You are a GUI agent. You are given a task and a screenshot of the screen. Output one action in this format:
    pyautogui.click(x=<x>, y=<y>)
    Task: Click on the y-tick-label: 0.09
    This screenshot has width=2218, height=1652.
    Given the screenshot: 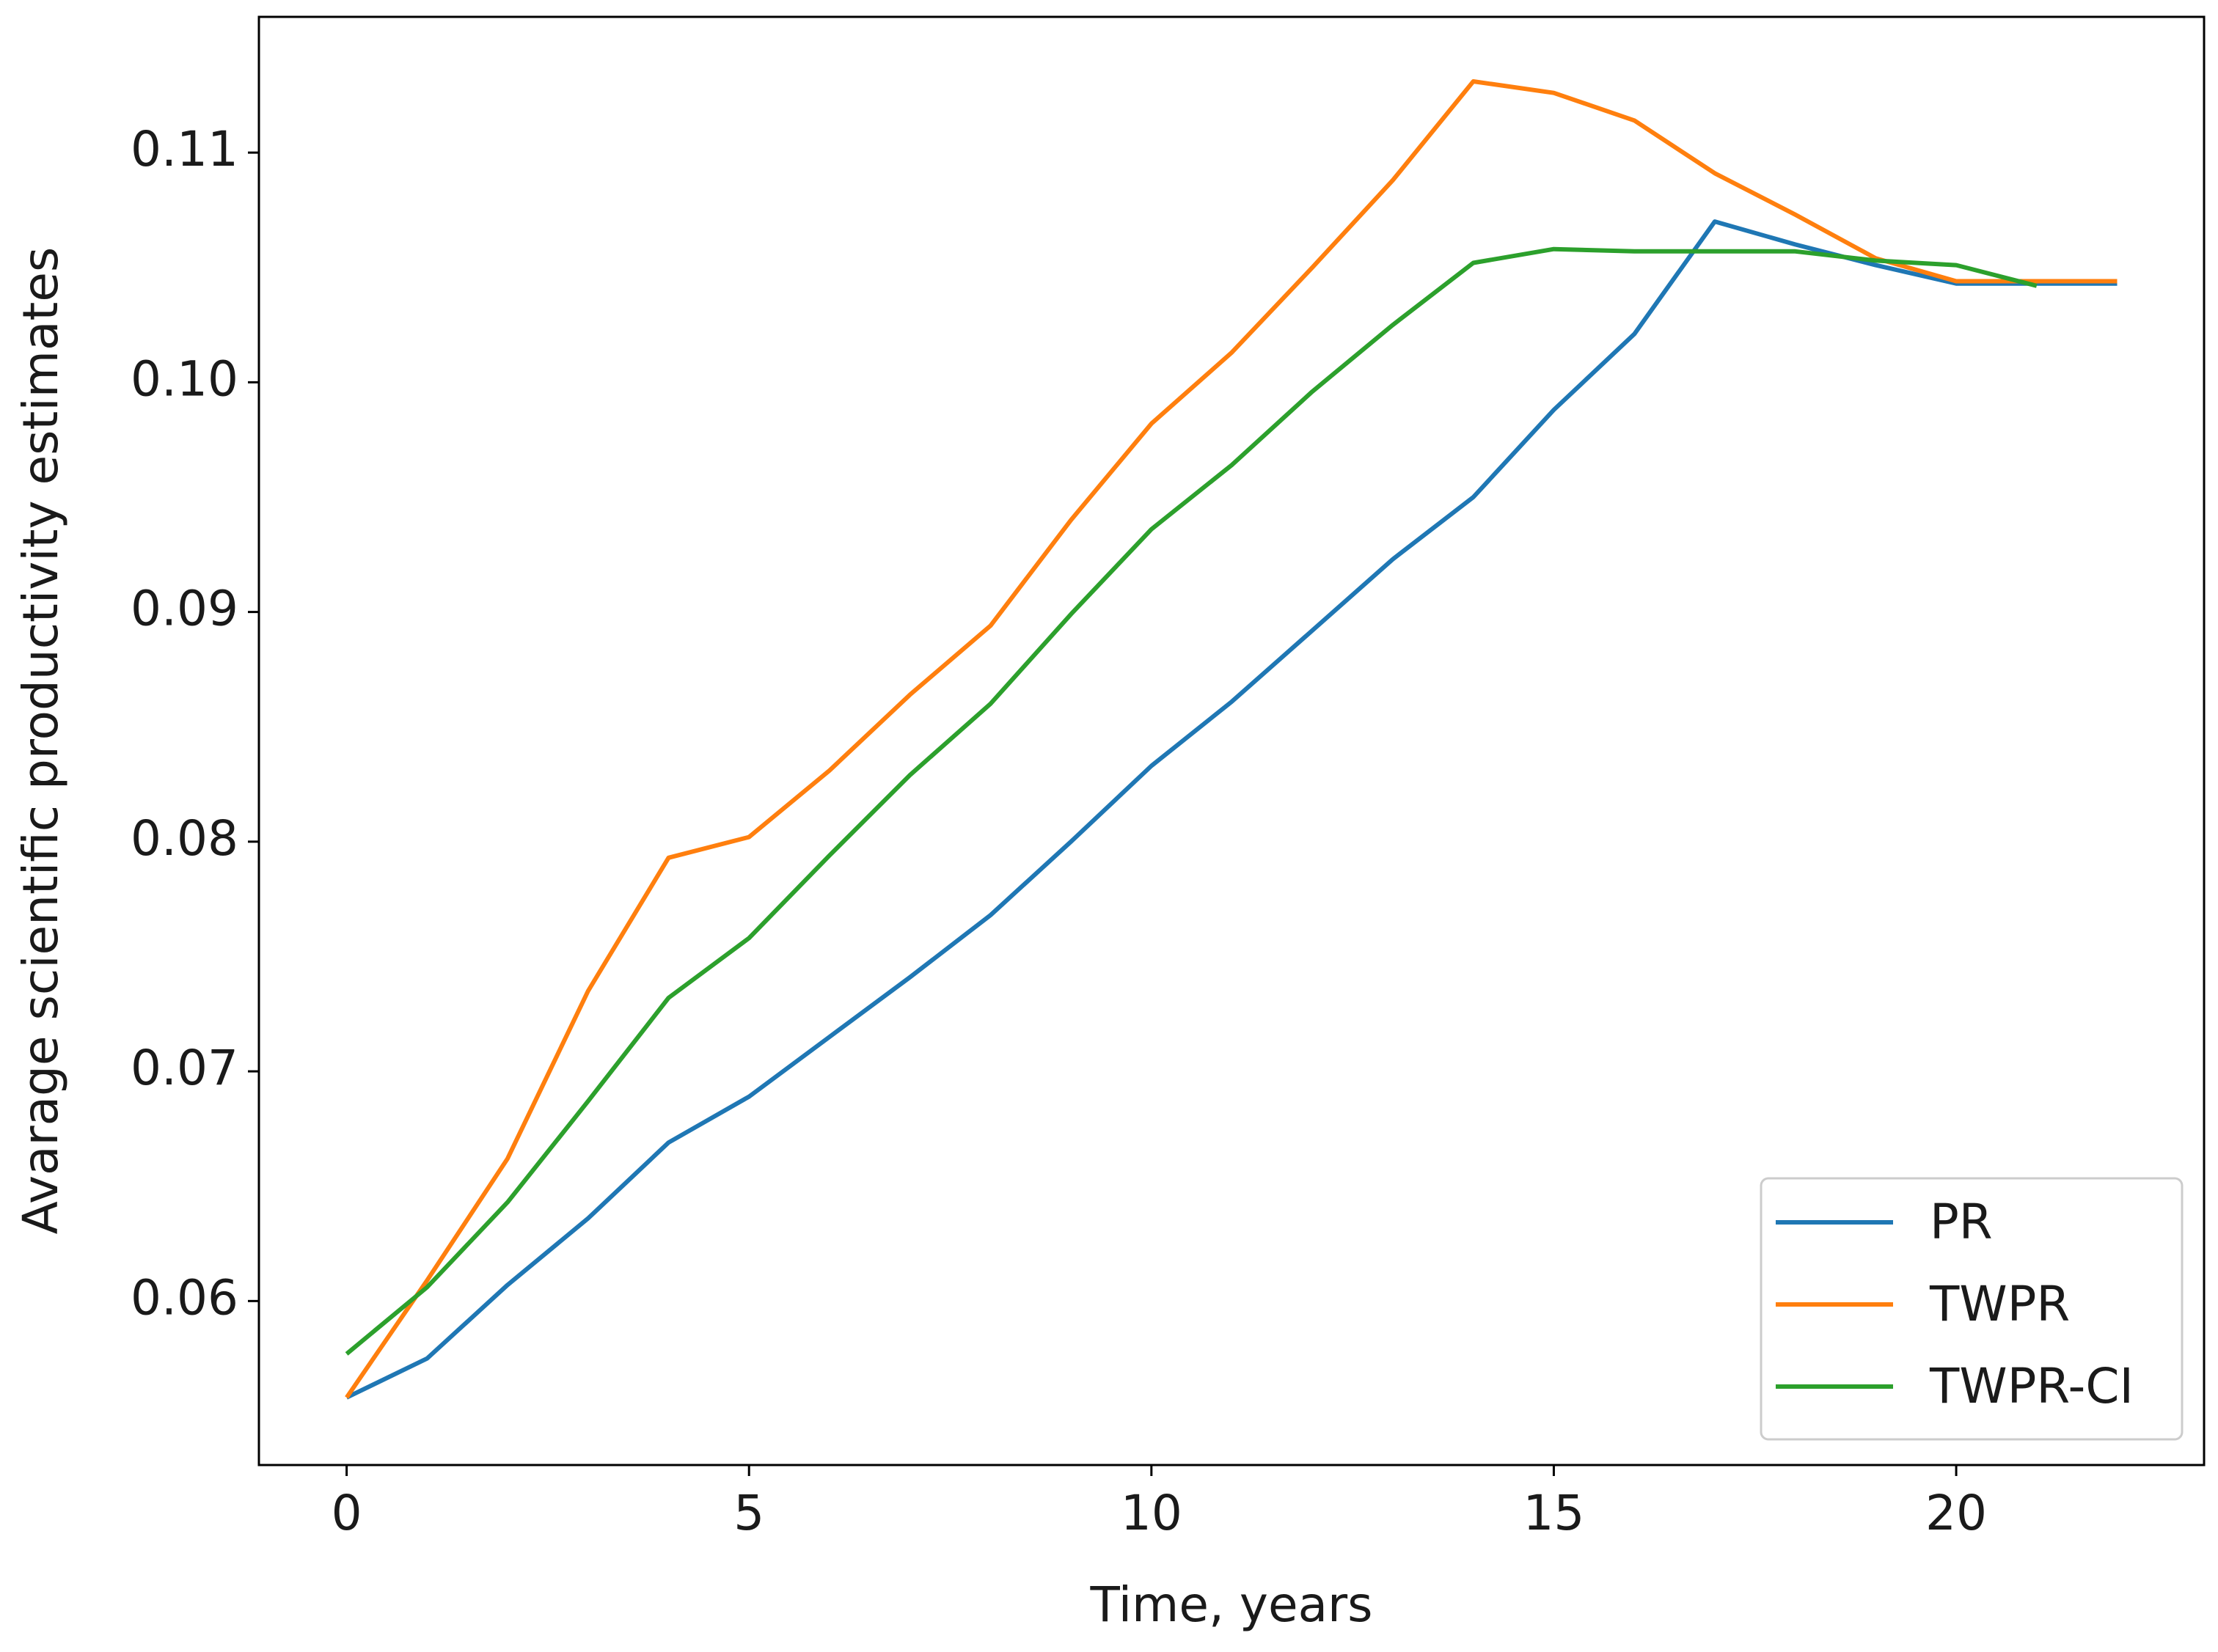 What is the action you would take?
    pyautogui.click(x=184, y=609)
    